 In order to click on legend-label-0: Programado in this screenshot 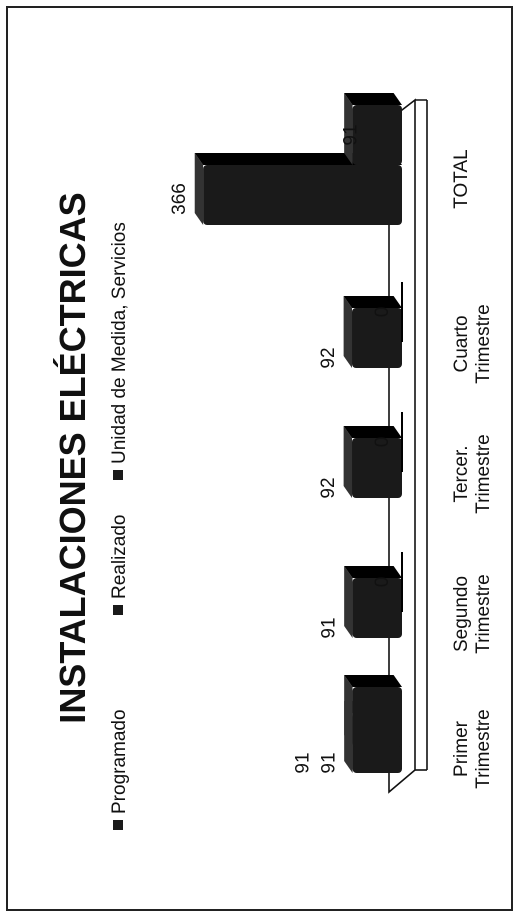, I will do `click(119, 761)`.